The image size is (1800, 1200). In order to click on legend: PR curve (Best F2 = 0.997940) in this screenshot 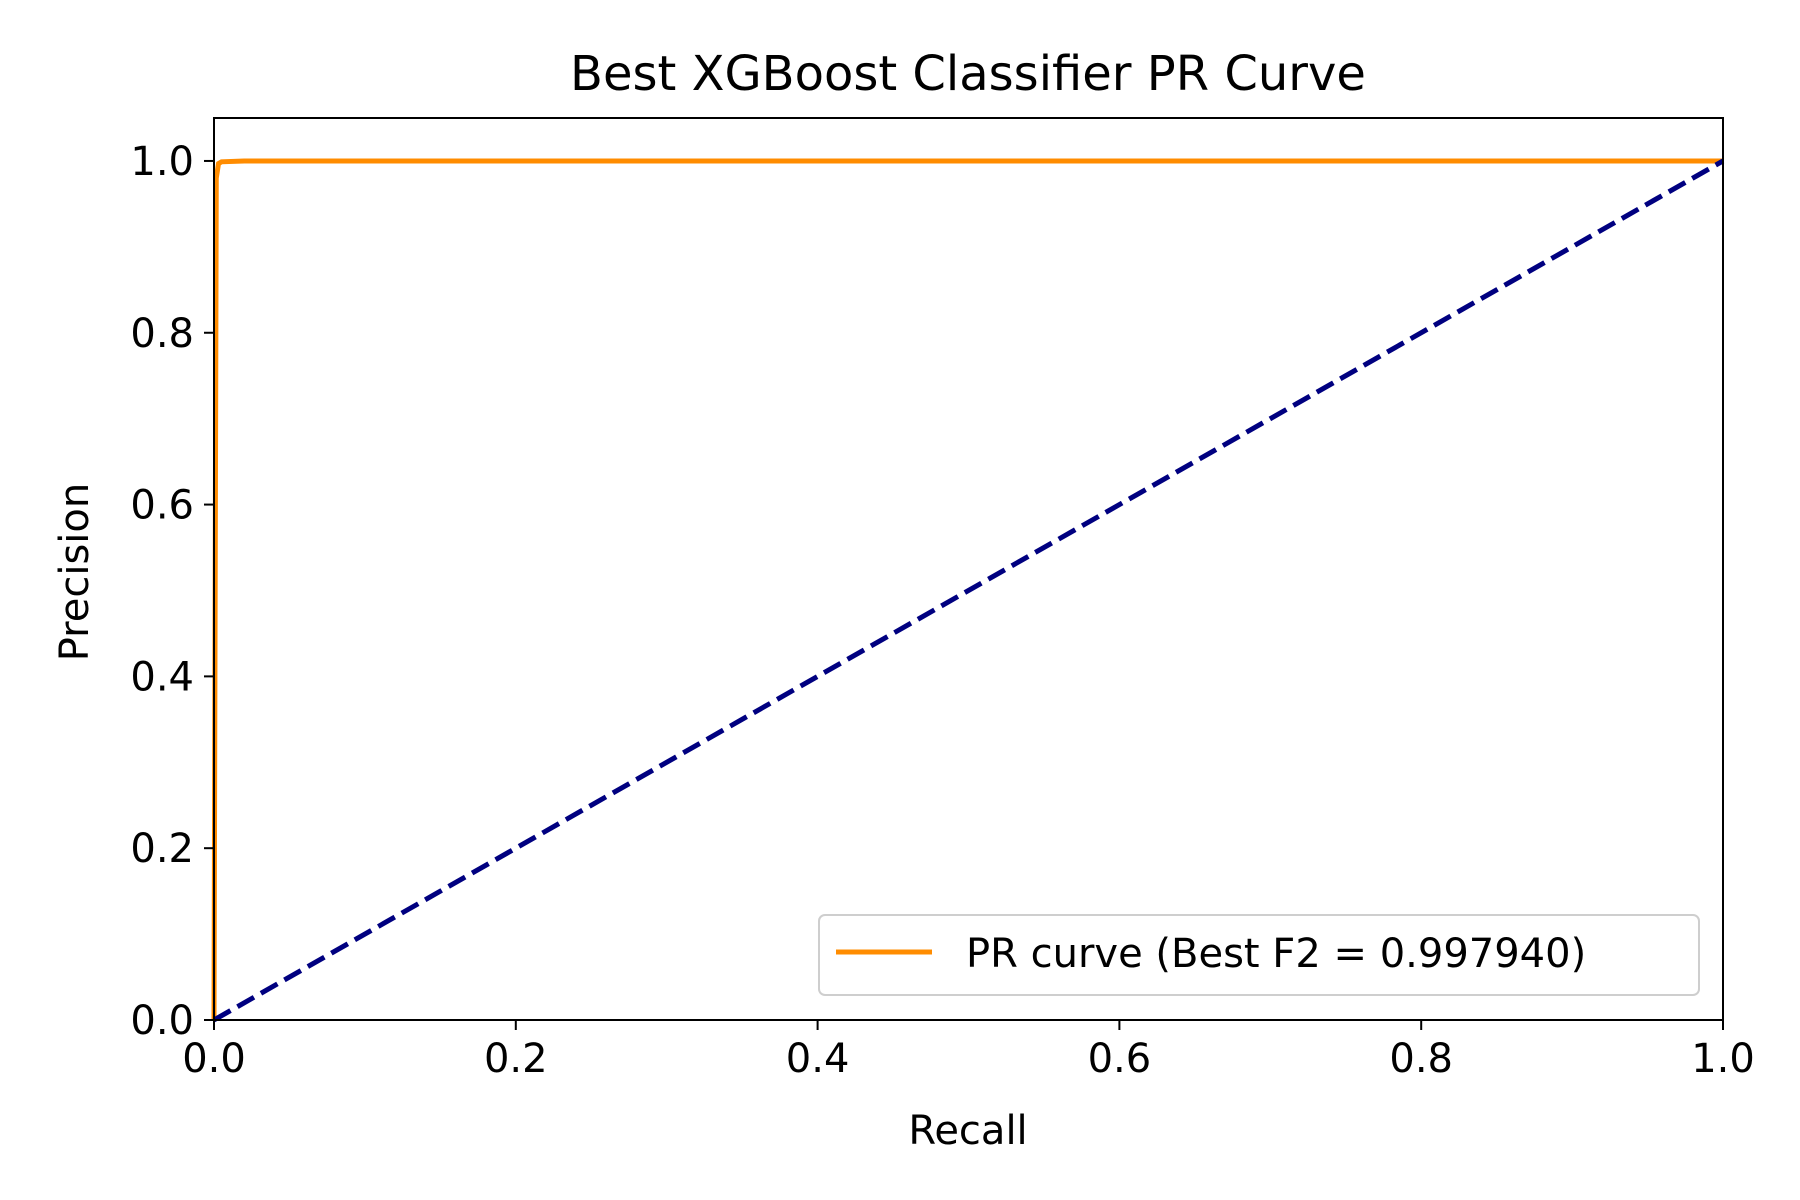, I will do `click(1259, 955)`.